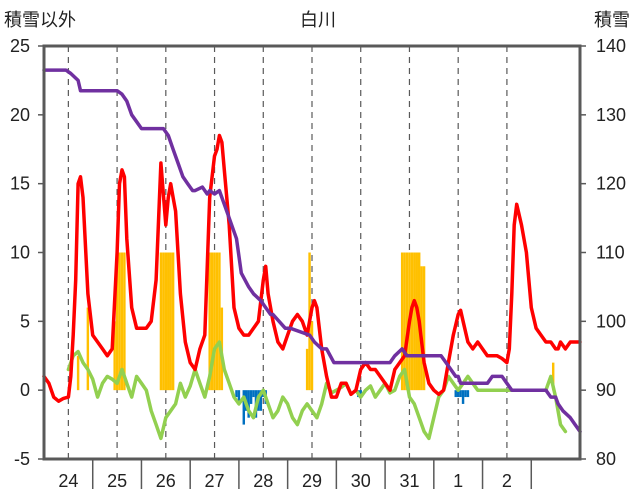 The height and width of the screenshot is (501, 636). I want to click on y-axis-left-label: 積雪以外, so click(40, 20).